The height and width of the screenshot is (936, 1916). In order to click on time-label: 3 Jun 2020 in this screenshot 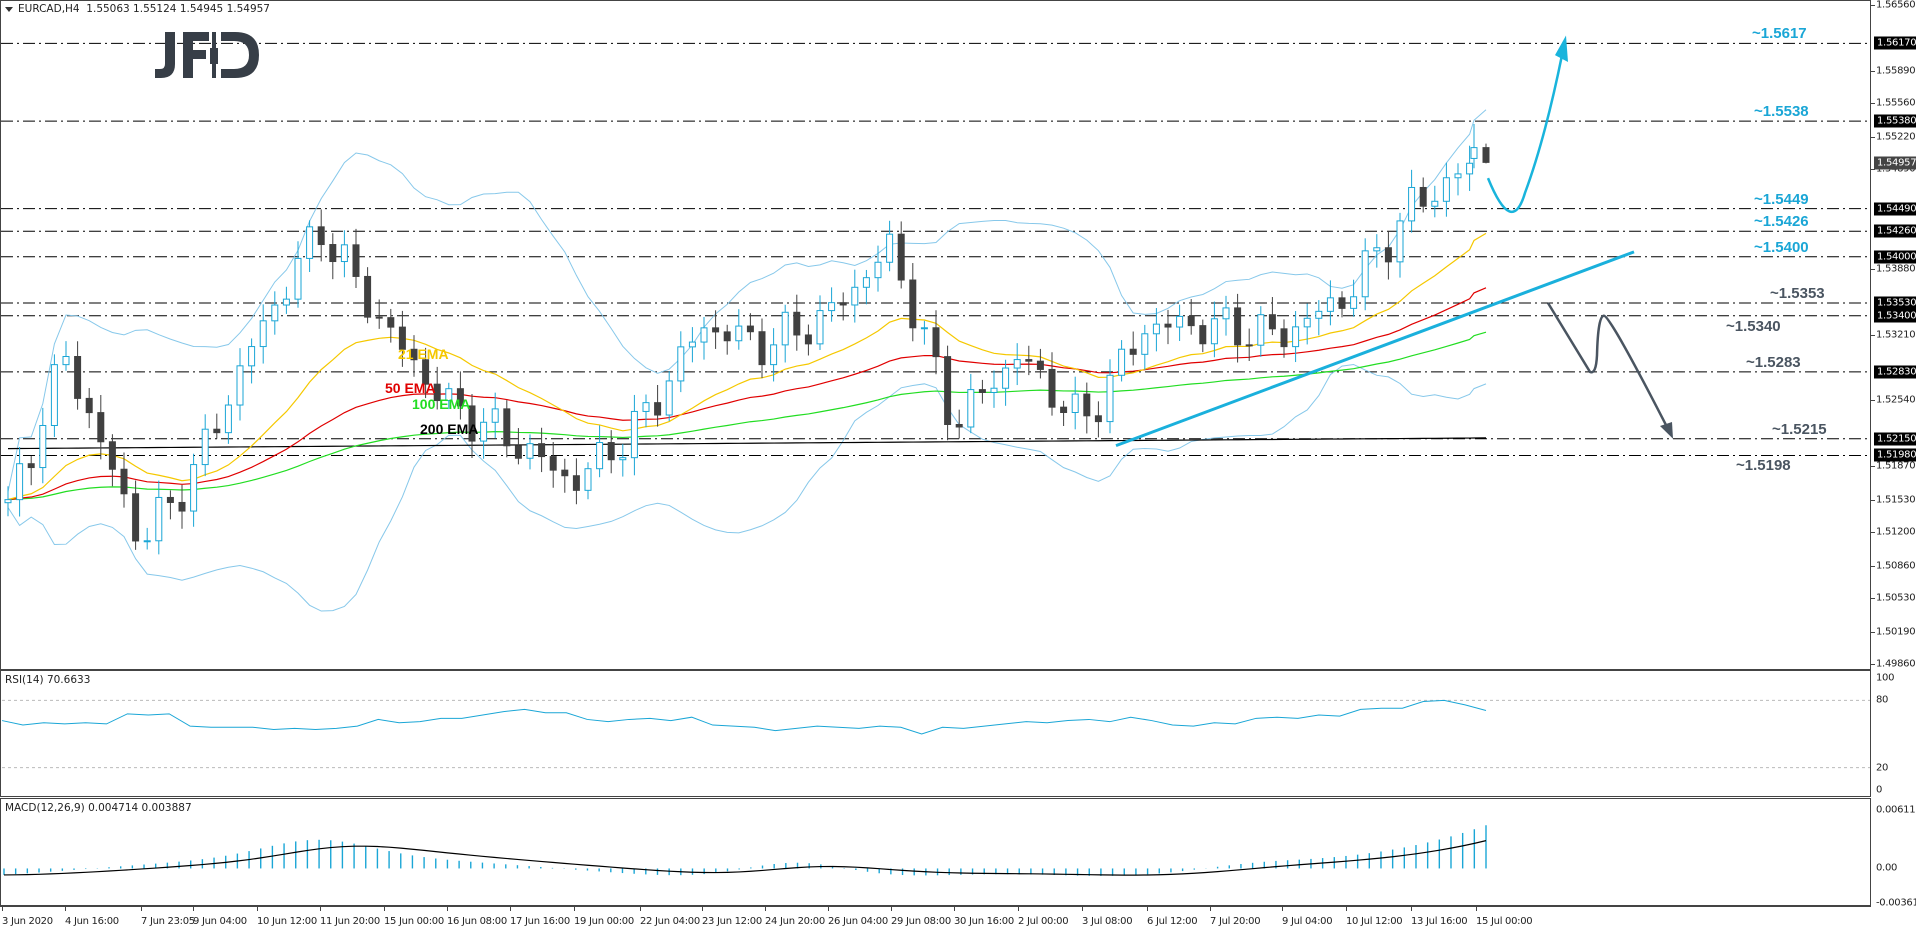, I will do `click(27, 921)`.